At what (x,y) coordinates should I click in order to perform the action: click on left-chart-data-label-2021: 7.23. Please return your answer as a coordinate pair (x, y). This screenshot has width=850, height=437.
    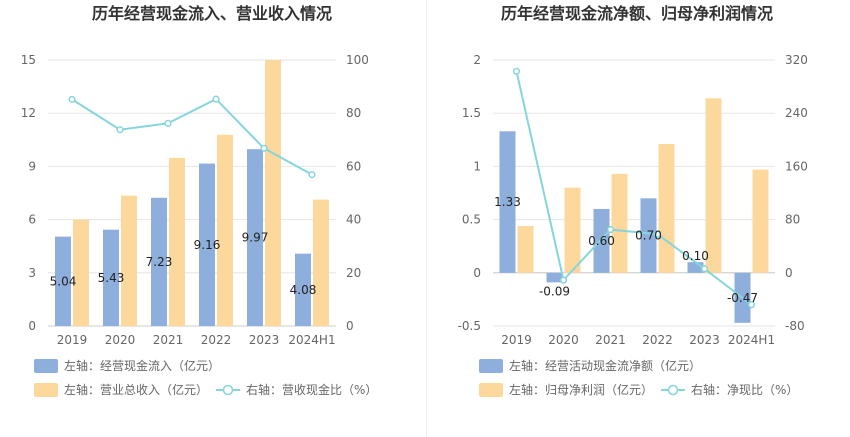
    Looking at the image, I should click on (159, 262).